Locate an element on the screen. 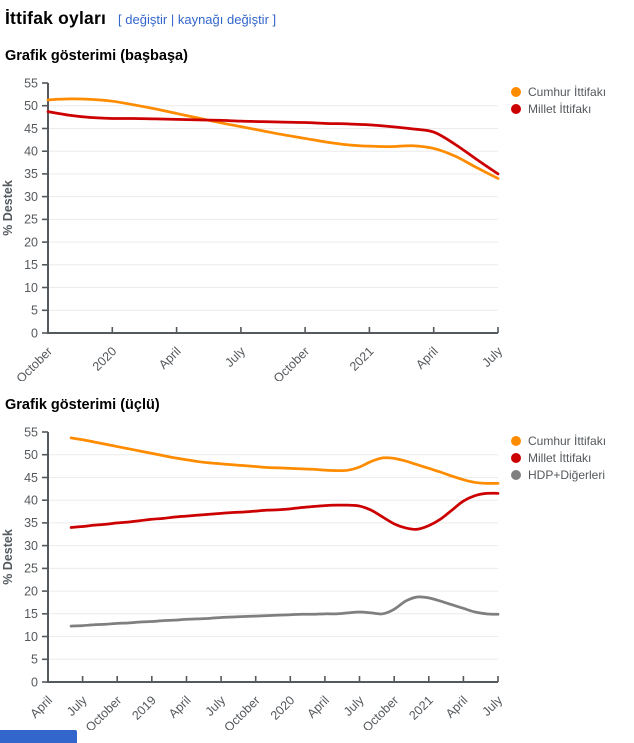 The height and width of the screenshot is (743, 634). page-title: İttifak oyları is located at coordinates (56, 18).